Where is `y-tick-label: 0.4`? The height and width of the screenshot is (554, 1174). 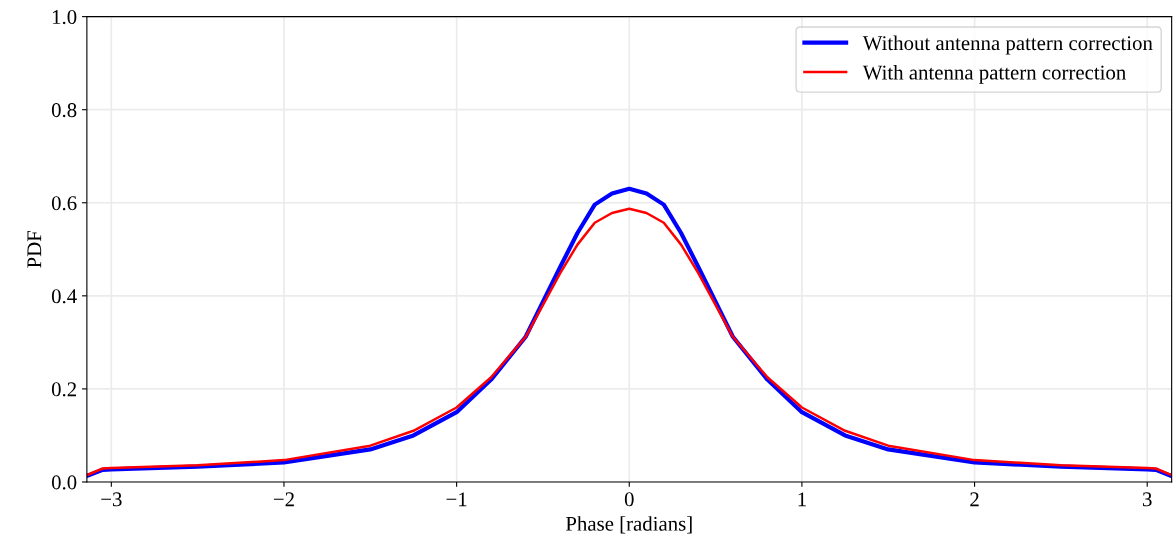
y-tick-label: 0.4 is located at coordinates (64, 296).